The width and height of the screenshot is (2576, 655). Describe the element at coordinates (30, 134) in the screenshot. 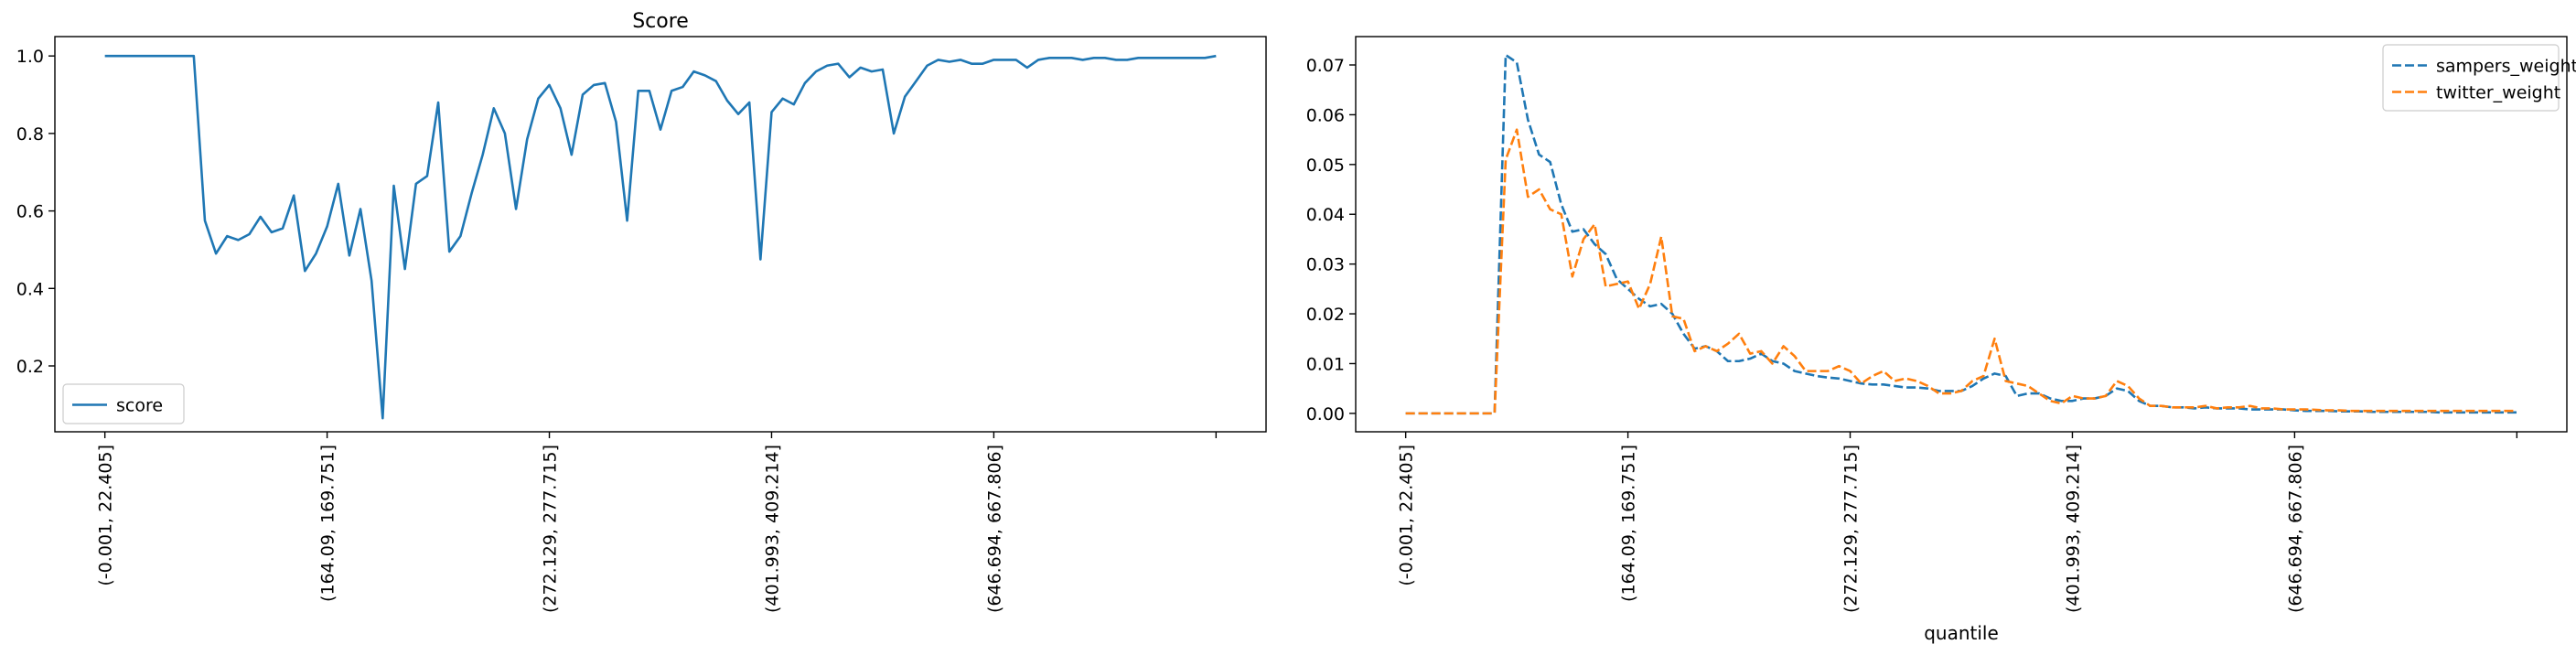

I see `y-tick-label: 0.8` at that location.